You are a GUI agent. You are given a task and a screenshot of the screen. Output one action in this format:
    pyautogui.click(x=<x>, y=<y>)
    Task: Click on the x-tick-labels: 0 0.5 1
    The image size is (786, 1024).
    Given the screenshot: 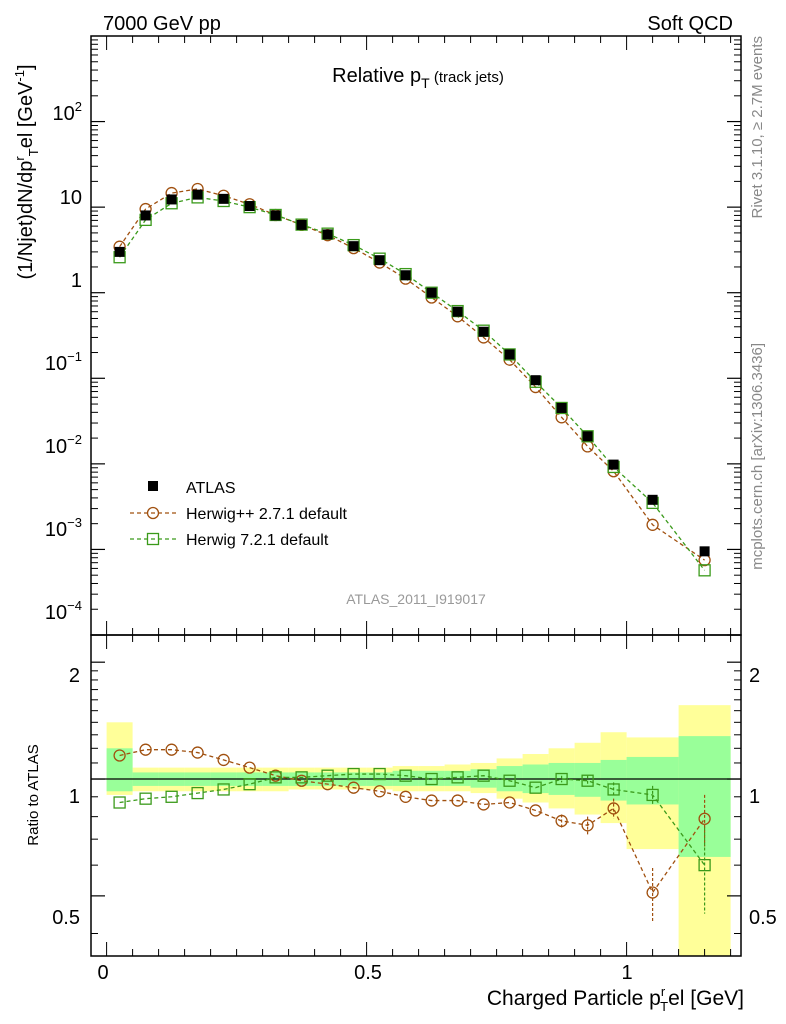 What is the action you would take?
    pyautogui.click(x=364, y=973)
    